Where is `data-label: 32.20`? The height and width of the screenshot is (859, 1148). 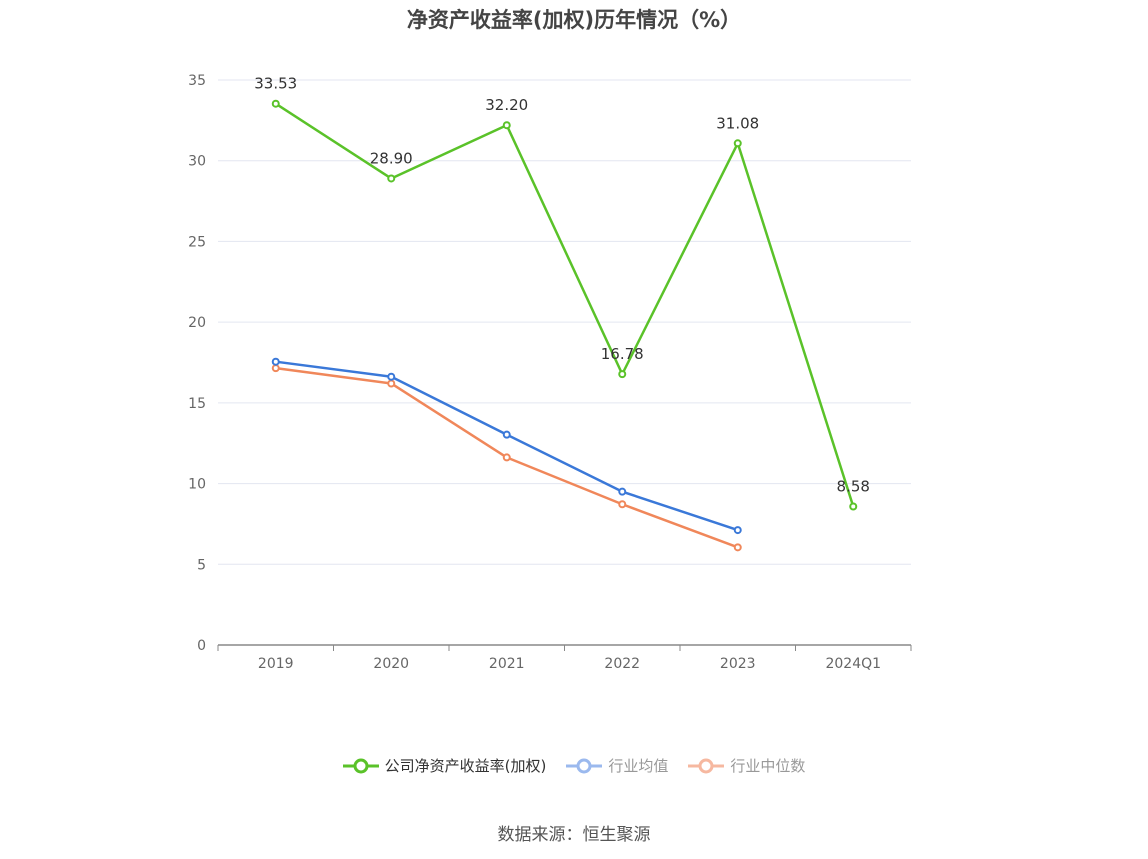 data-label: 32.20 is located at coordinates (506, 105).